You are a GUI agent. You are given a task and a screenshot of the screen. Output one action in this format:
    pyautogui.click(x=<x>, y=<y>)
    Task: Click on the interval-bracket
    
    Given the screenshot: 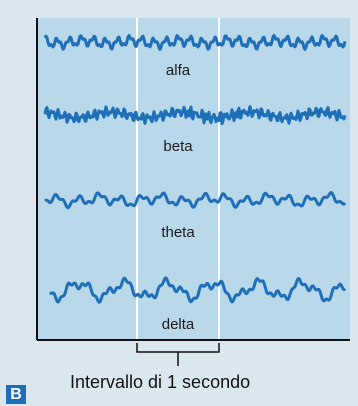 What is the action you would take?
    pyautogui.click(x=178, y=354)
    